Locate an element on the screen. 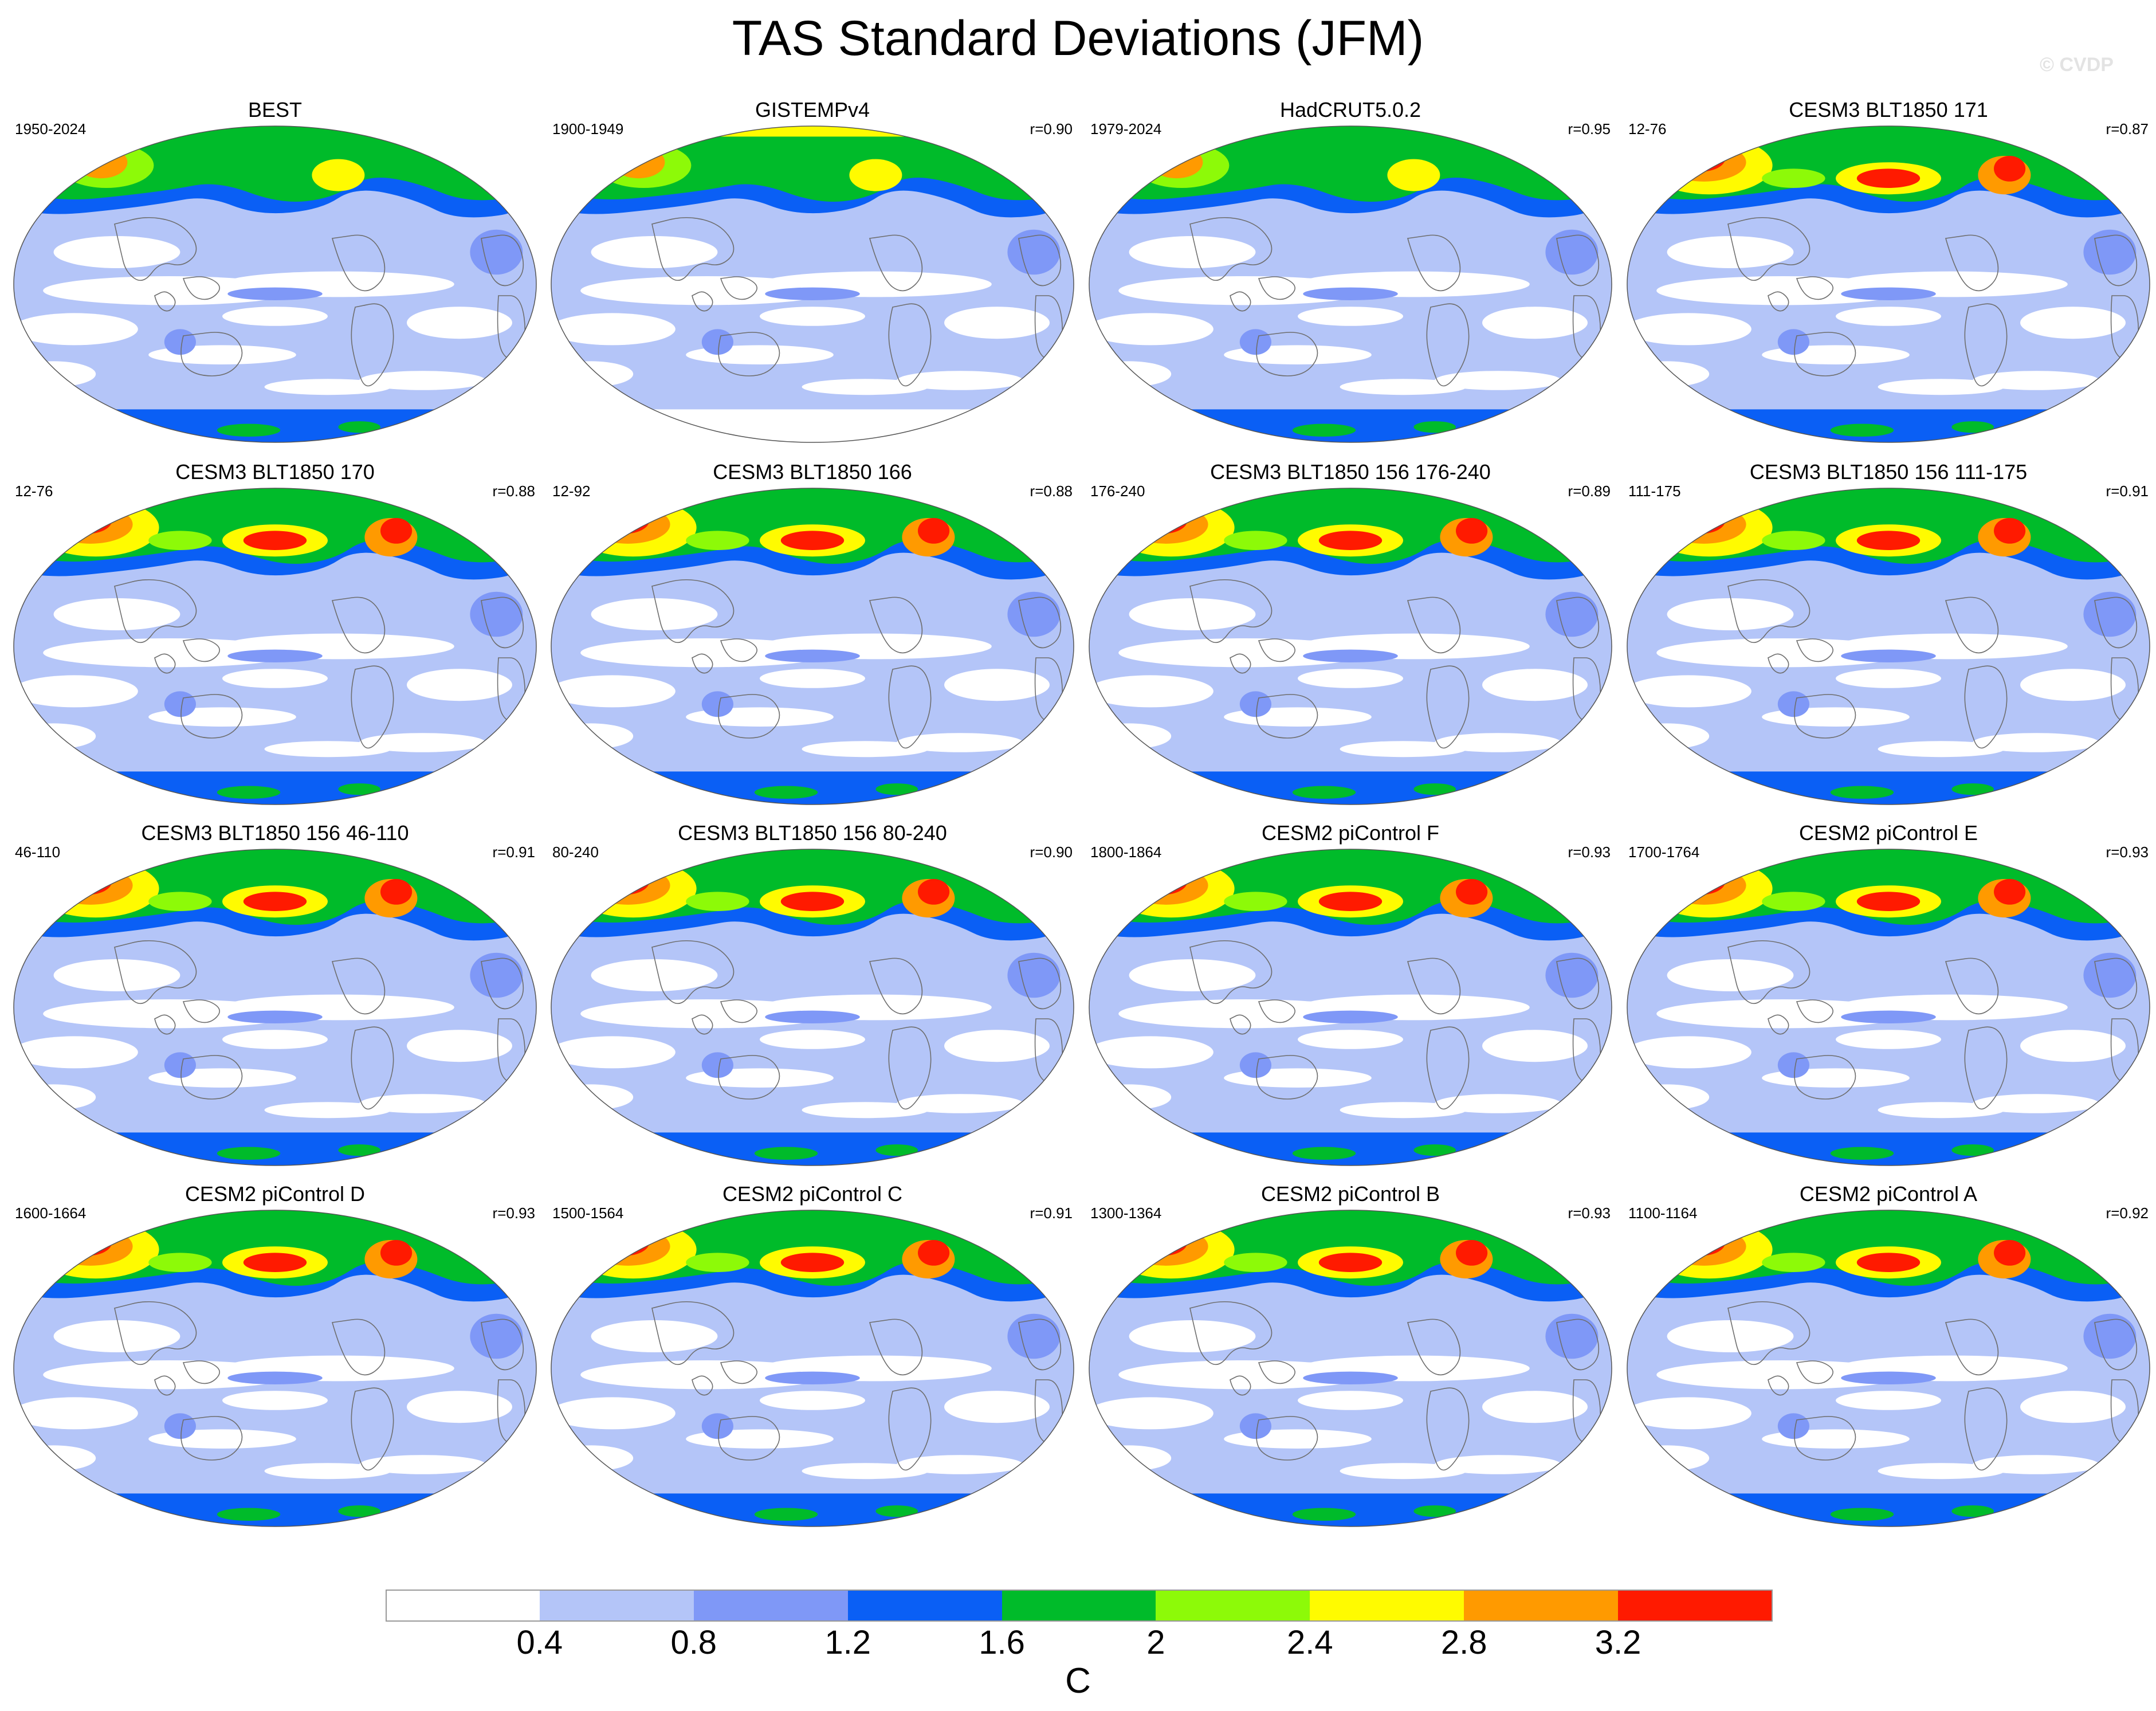 The width and height of the screenshot is (2156, 1711). panel-correlation-label: r=0.93 is located at coordinates (1589, 852).